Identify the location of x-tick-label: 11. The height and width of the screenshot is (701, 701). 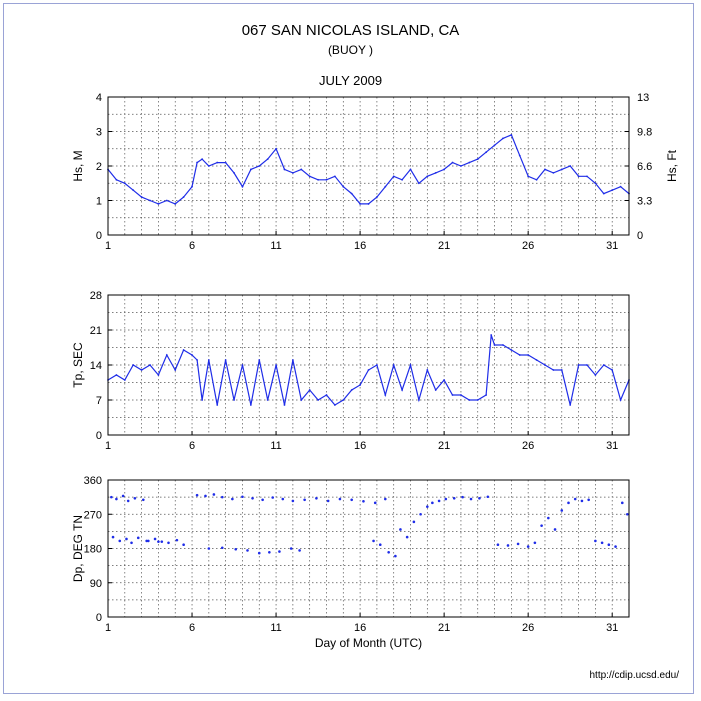
(275, 628).